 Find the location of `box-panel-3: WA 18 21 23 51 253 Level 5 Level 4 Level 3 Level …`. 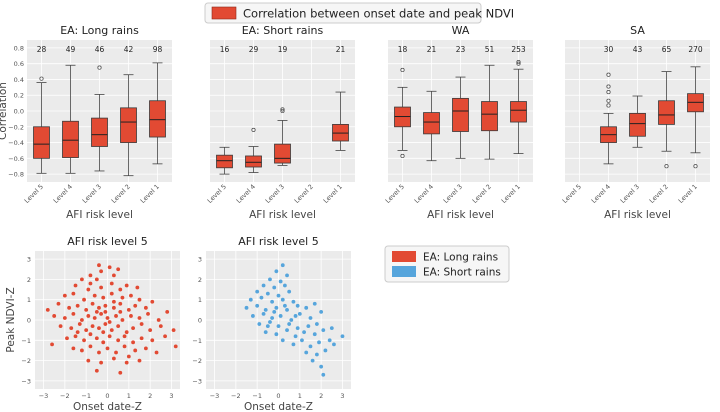

box-panel-3: WA 18 21 23 51 253 Level 5 Level 4 Level 3 Level … is located at coordinates (458, 122).